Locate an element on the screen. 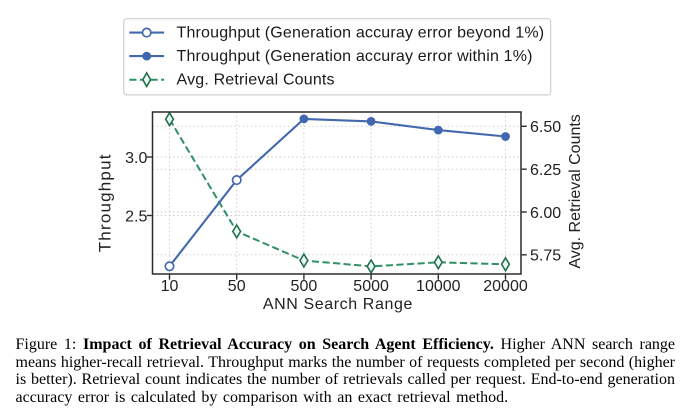 This screenshot has height=418, width=692. svg-text: 500 is located at coordinates (304, 286).